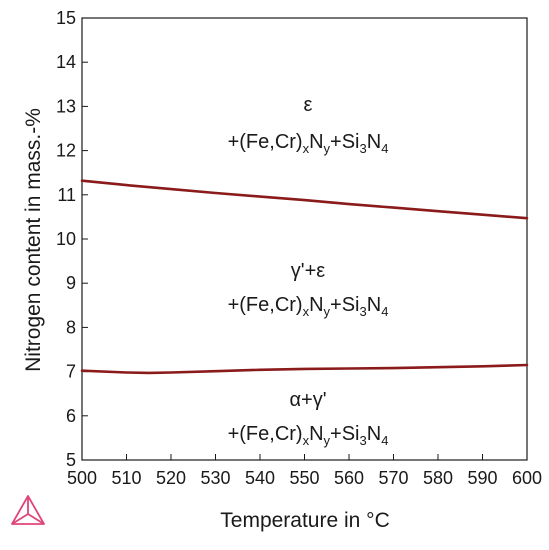 The height and width of the screenshot is (550, 549). Describe the element at coordinates (308, 435) in the screenshot. I see `region-alpha-gamma-compound: +(Fe,Cr)xNy+Si3N4` at that location.